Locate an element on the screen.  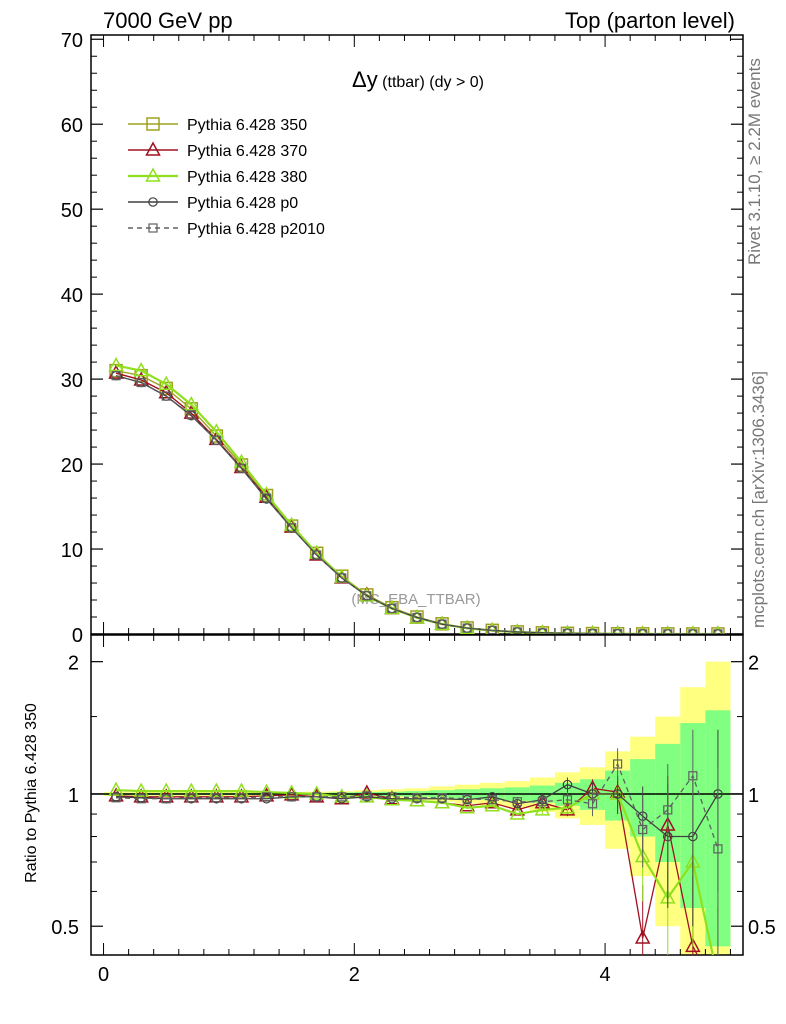
side-note-mcplots: mcplots.cern.ch [arXiv:1306.3436] is located at coordinates (758, 499).